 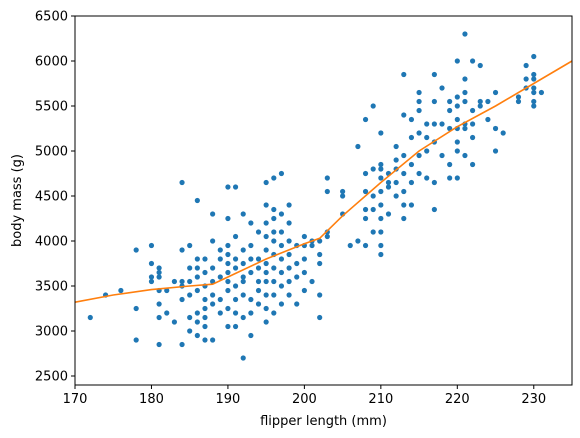 I want to click on y-tick-label: 6000, so click(x=51, y=62).